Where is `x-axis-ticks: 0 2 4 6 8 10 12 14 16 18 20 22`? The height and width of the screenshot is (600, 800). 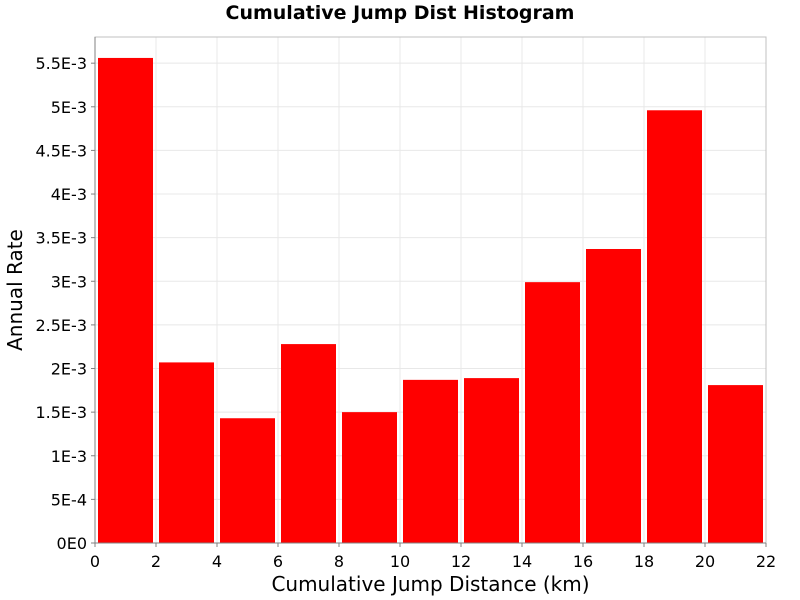
x-axis-ticks: 0 2 4 6 8 10 12 14 16 18 20 22 is located at coordinates (433, 557).